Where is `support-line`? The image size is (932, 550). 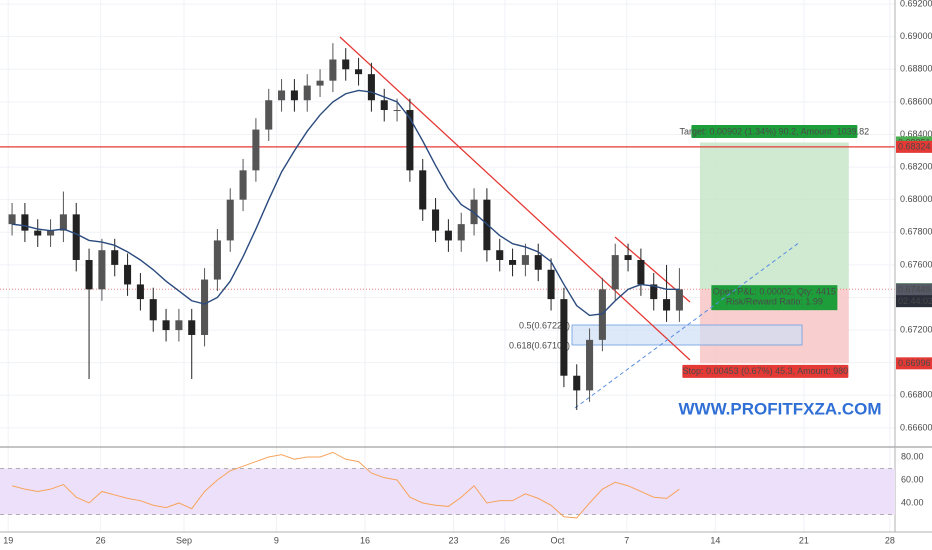 support-line is located at coordinates (687, 325).